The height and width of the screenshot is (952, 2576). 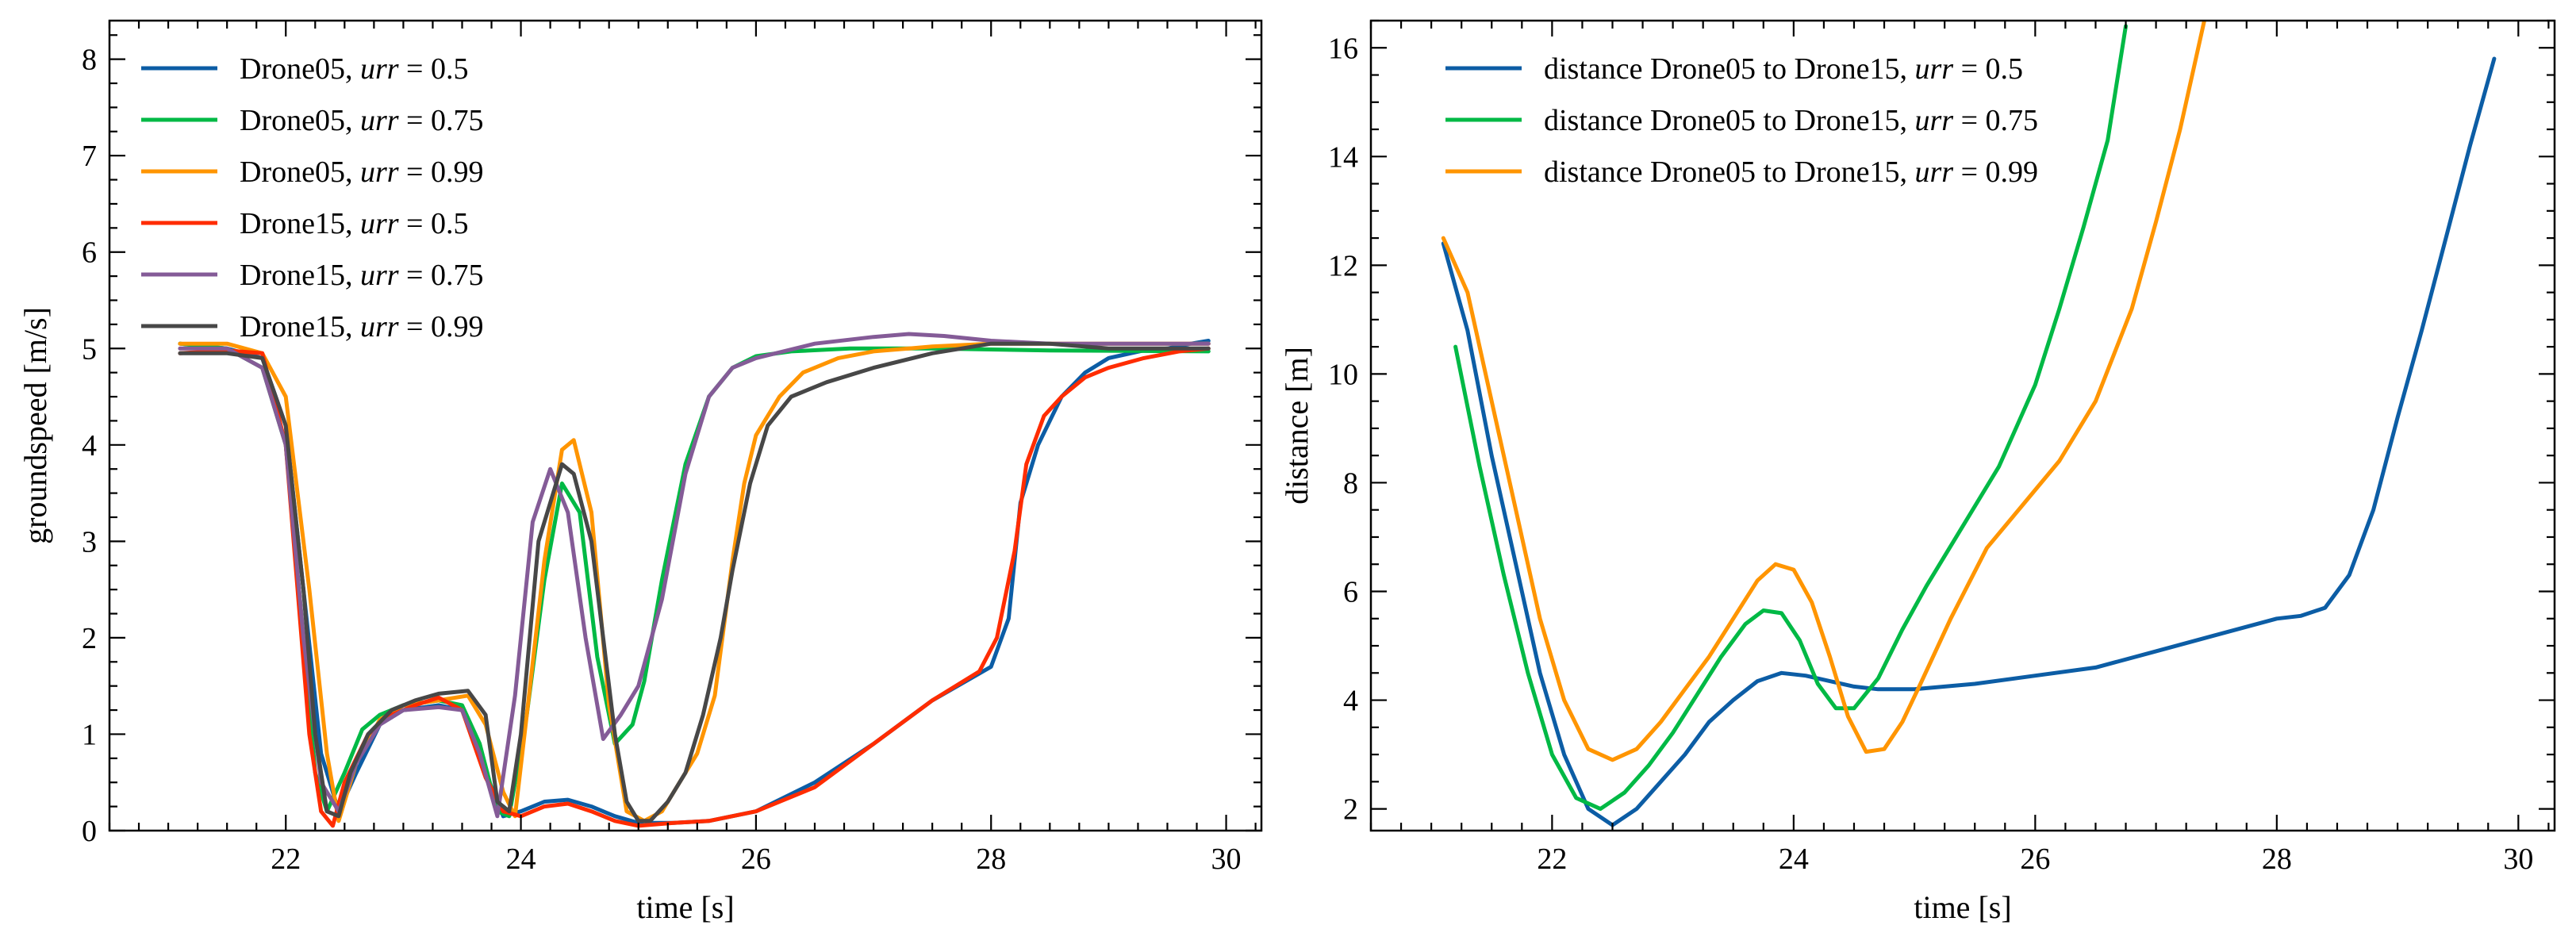 What do you see at coordinates (1343, 48) in the screenshot?
I see `y-tick-label: 16` at bounding box center [1343, 48].